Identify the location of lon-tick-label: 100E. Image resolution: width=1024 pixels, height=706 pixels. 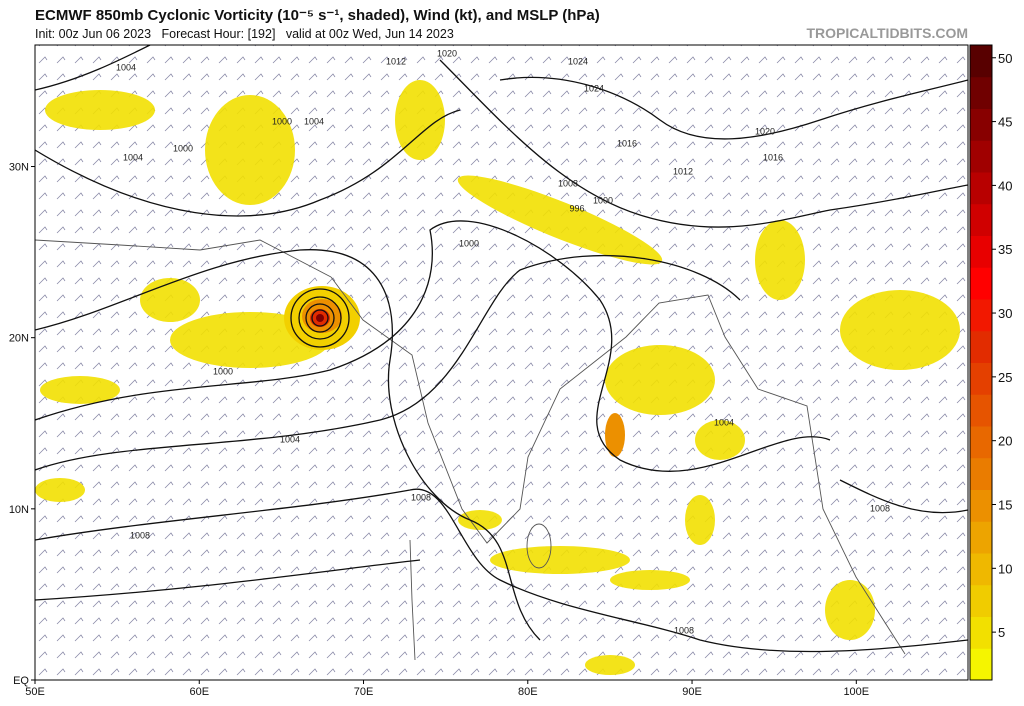
(856, 692).